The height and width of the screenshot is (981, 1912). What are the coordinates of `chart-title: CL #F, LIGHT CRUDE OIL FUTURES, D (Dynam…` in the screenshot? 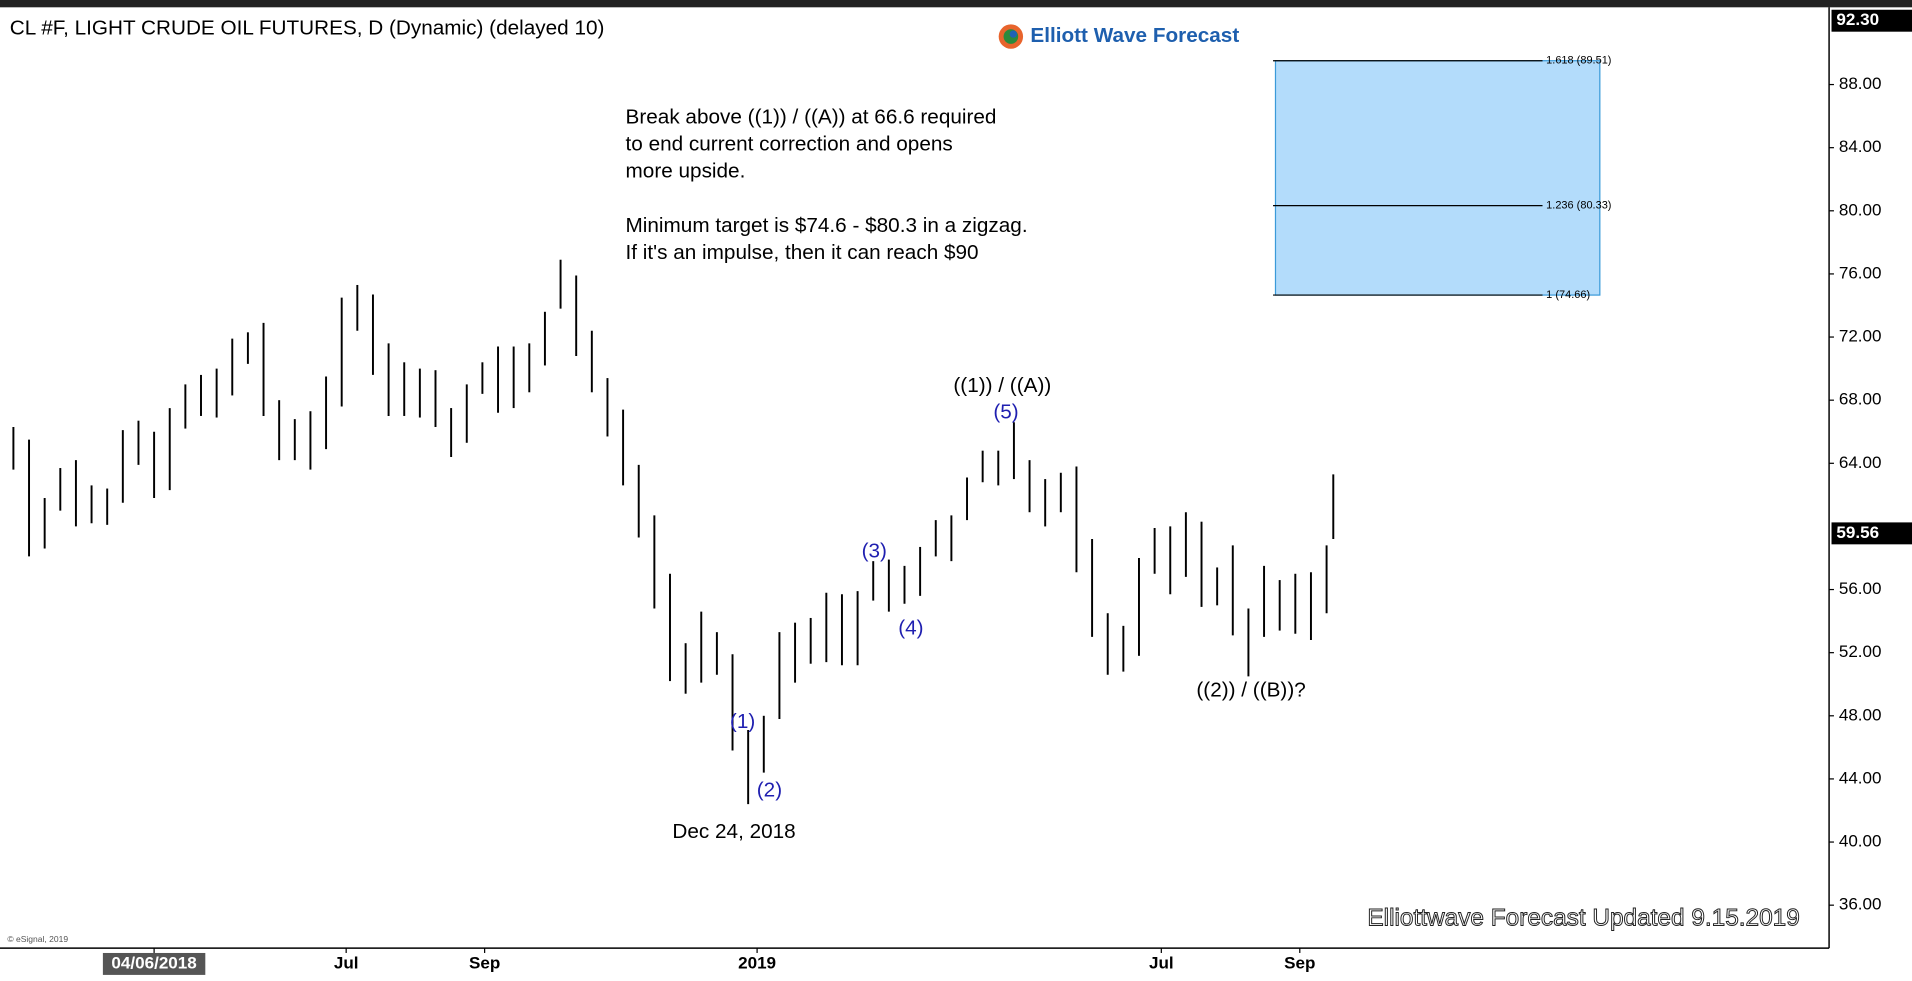 It's located at (307, 28).